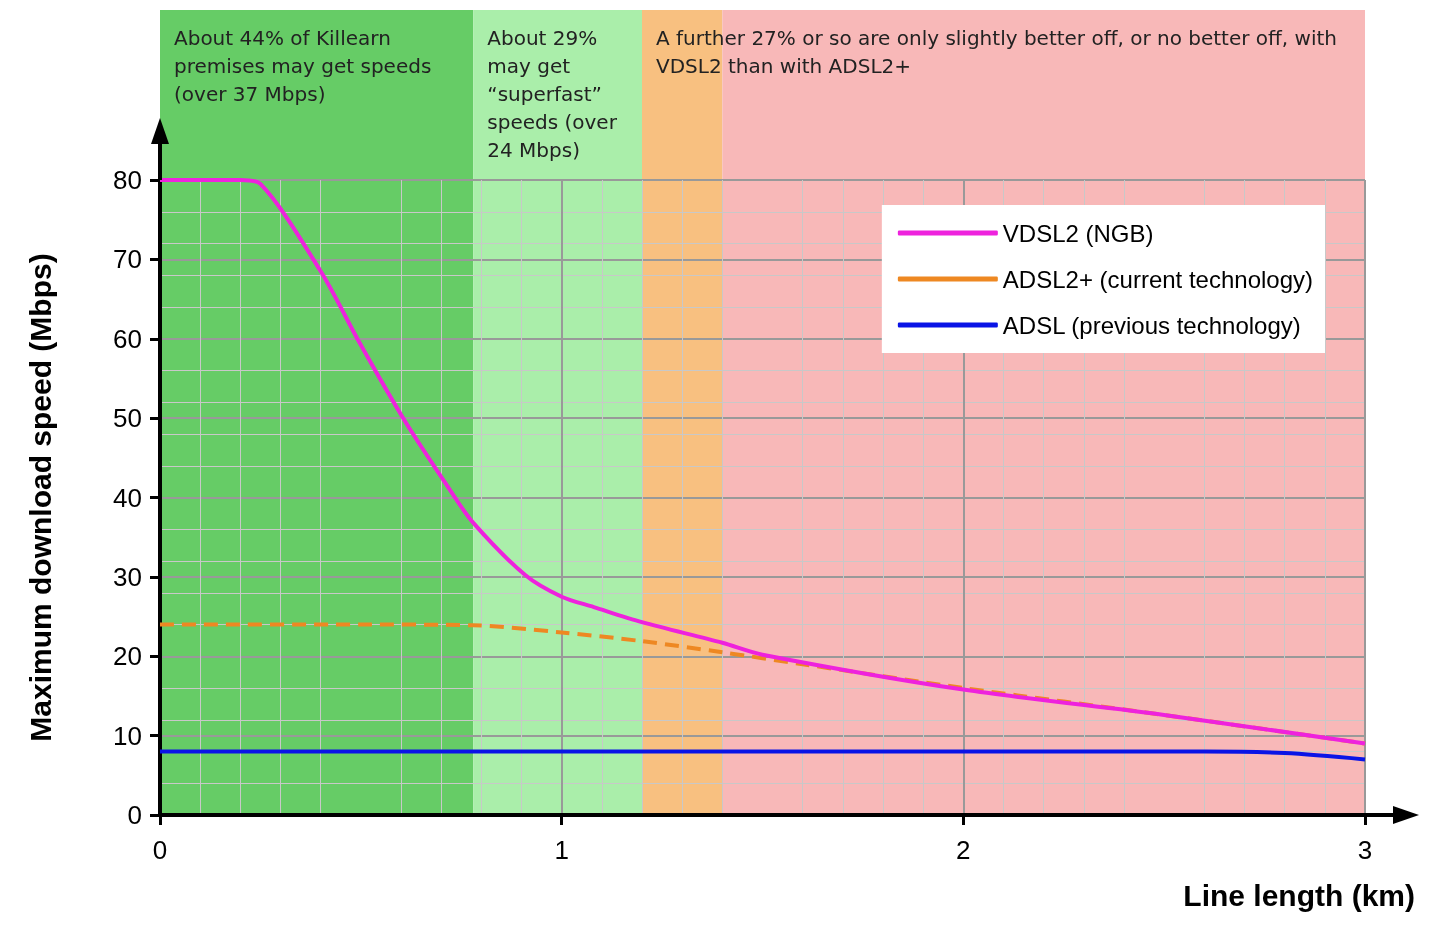  I want to click on x-tick-label: 0, so click(160, 850).